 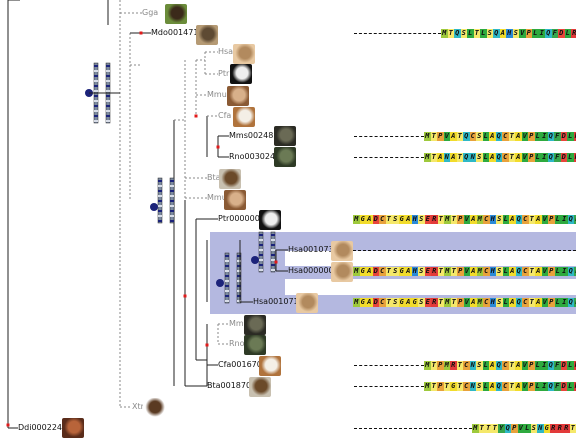 I want to click on gene-label-mdo: Mdo0014718, so click(x=177, y=32).